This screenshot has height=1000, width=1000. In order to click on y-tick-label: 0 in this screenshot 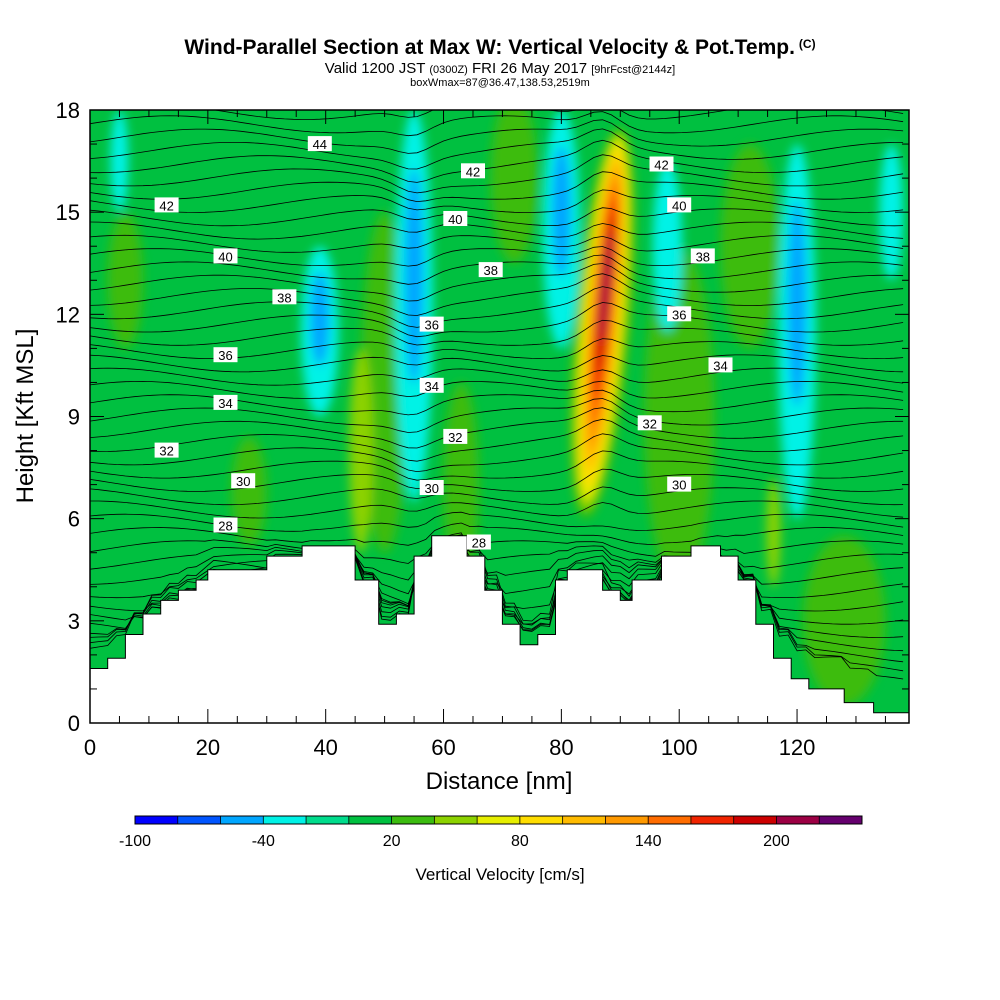, I will do `click(74, 723)`.